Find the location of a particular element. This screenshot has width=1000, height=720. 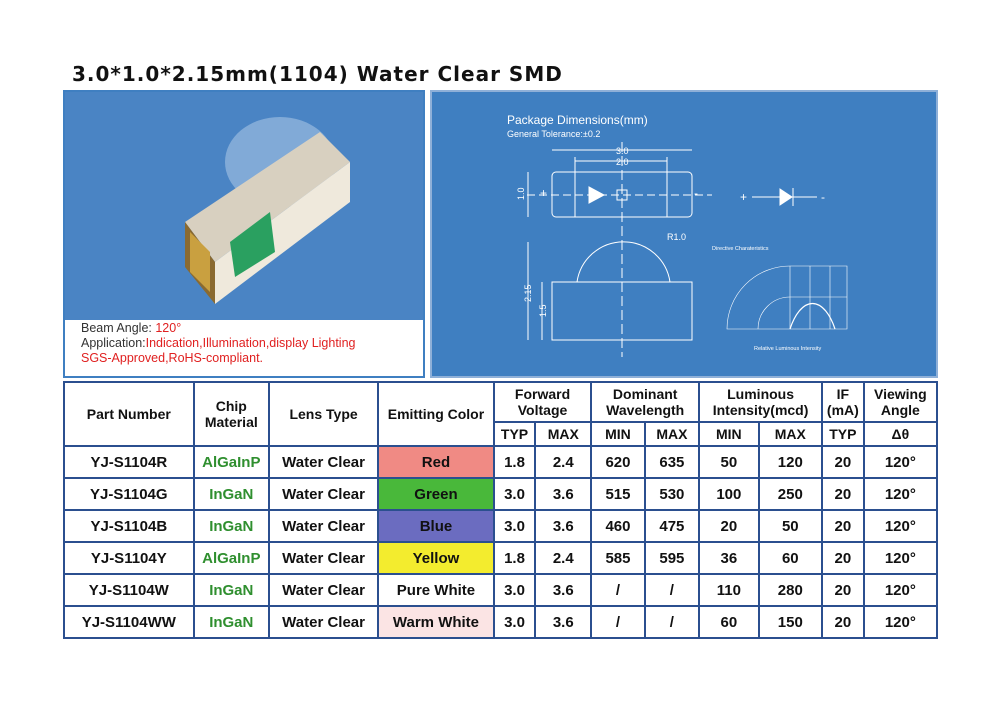

directive-xlabel: Relative Luminous Intensity is located at coordinates (788, 349).